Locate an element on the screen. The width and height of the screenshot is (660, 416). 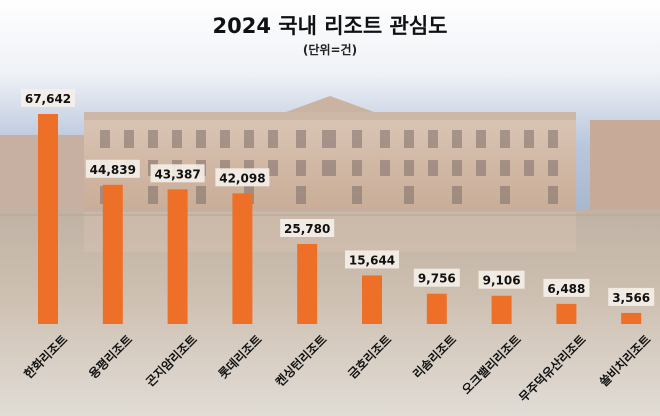
data-label-1: 44,839 is located at coordinates (113, 170).